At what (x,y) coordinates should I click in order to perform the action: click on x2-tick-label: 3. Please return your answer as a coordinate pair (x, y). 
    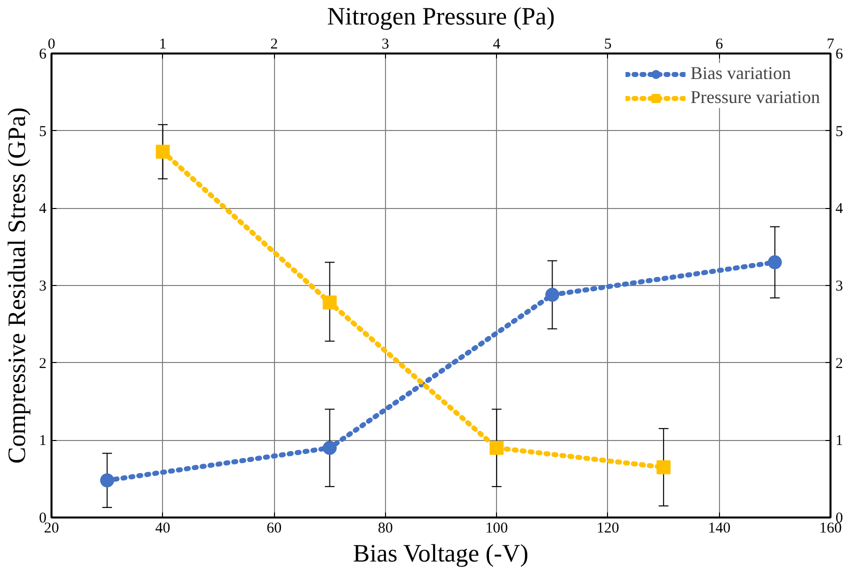
    Looking at the image, I should click on (386, 44).